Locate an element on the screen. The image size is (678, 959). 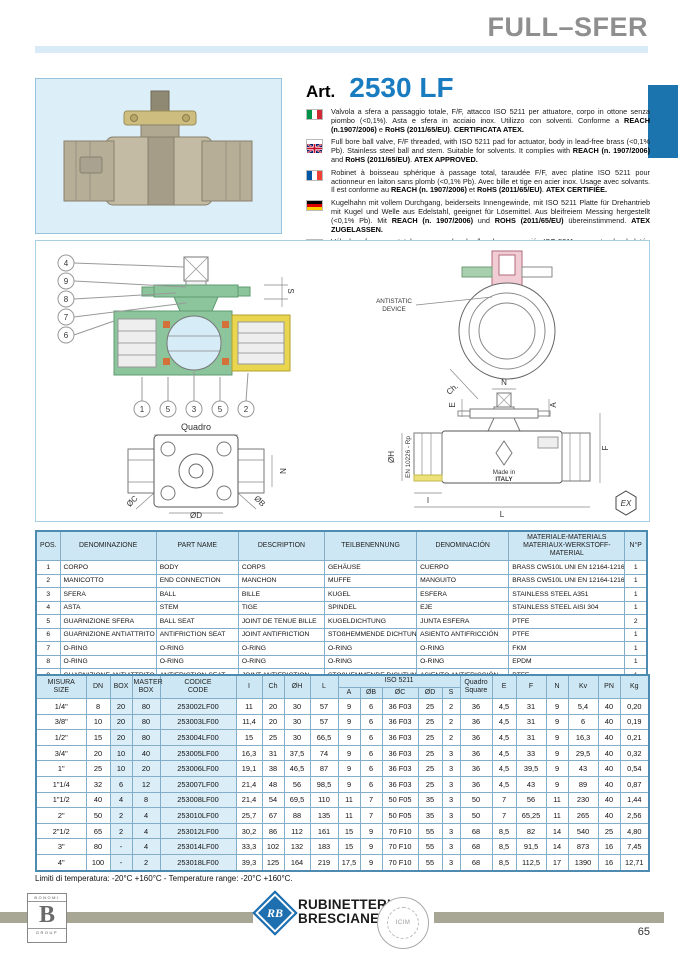
table-cell: 4 is located at coordinates (48, 607).